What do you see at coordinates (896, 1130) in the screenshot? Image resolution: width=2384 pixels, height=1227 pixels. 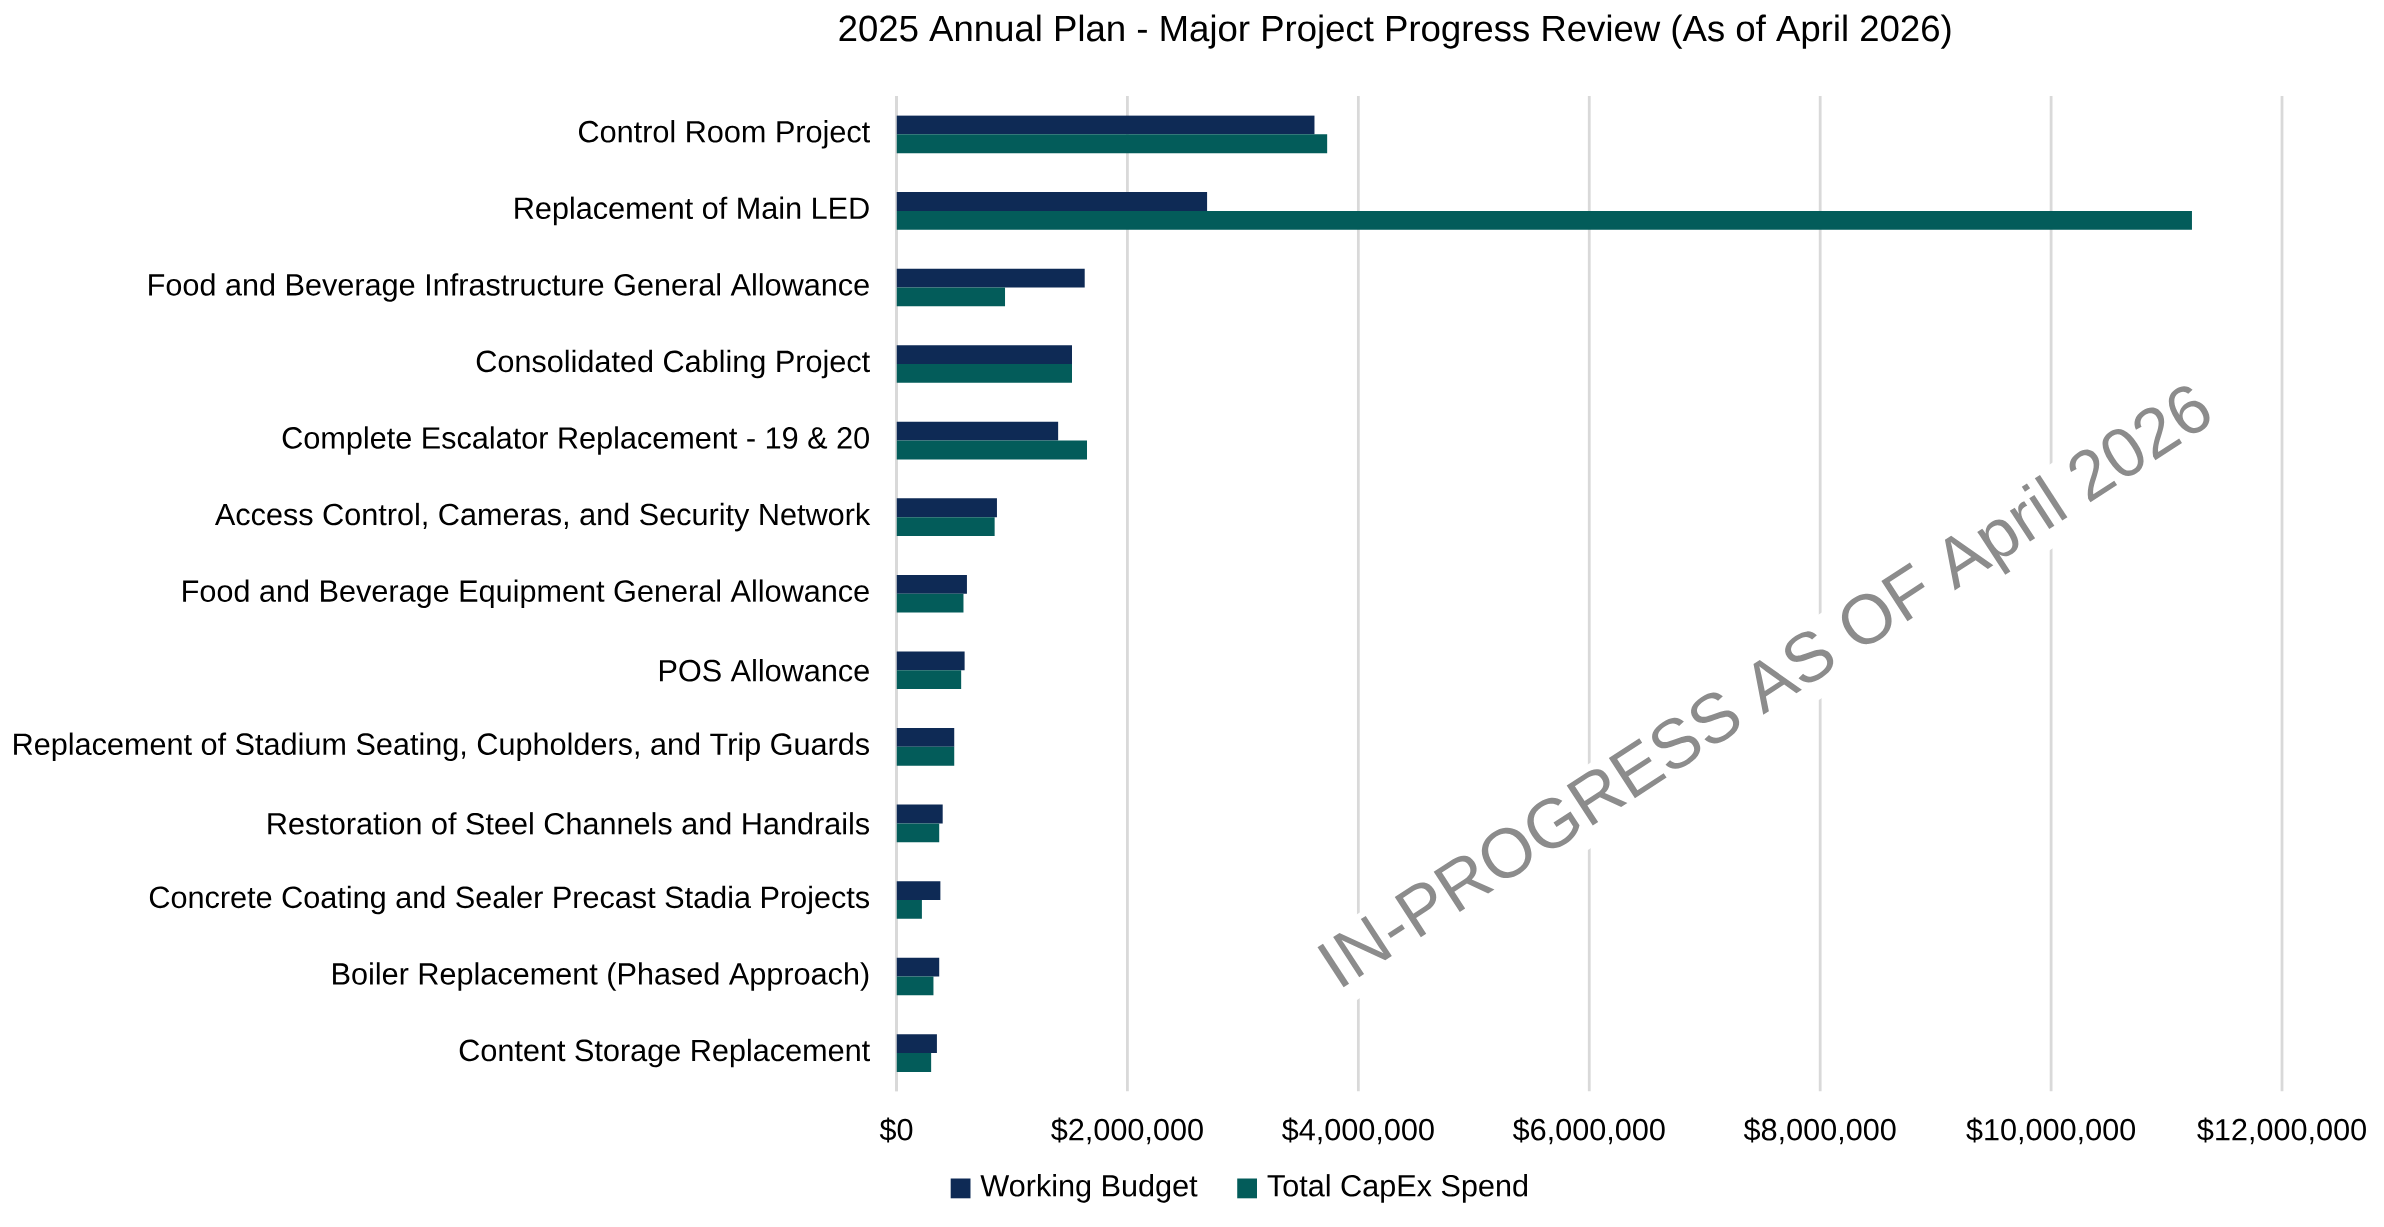 I see `x-tick-label: $0` at bounding box center [896, 1130].